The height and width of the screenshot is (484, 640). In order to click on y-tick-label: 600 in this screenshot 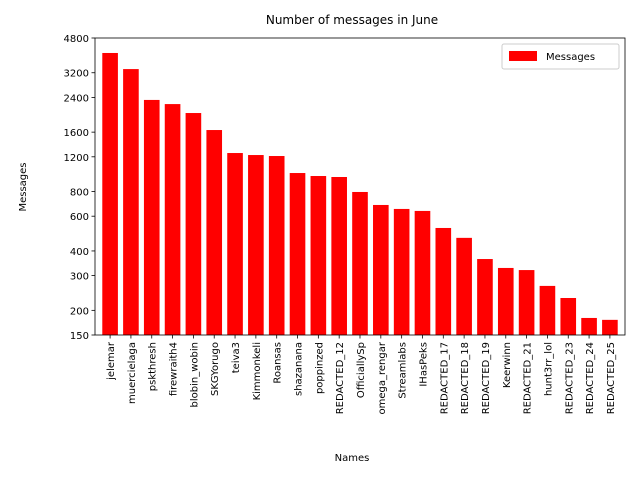, I will do `click(79, 217)`.